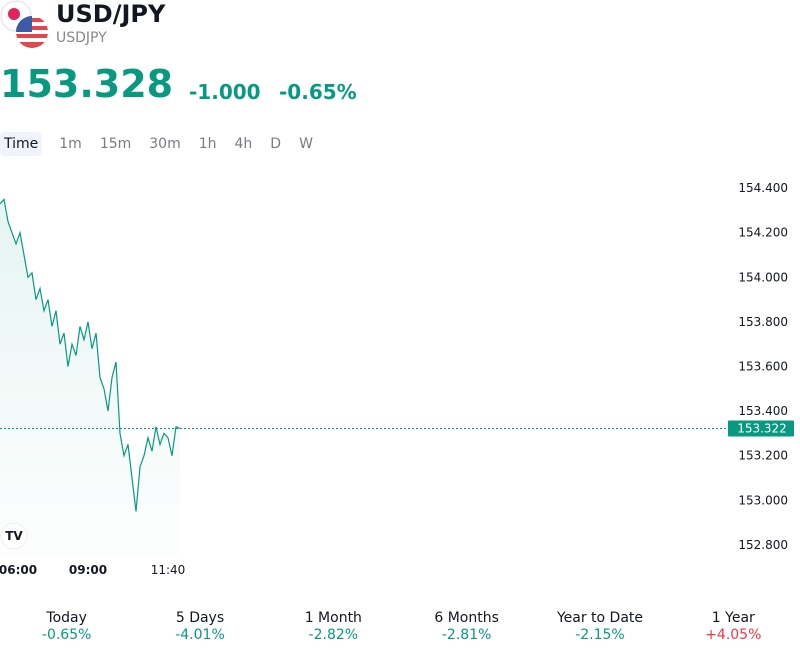 The image size is (800, 658). What do you see at coordinates (66, 635) in the screenshot?
I see `period-value: -0.65%` at bounding box center [66, 635].